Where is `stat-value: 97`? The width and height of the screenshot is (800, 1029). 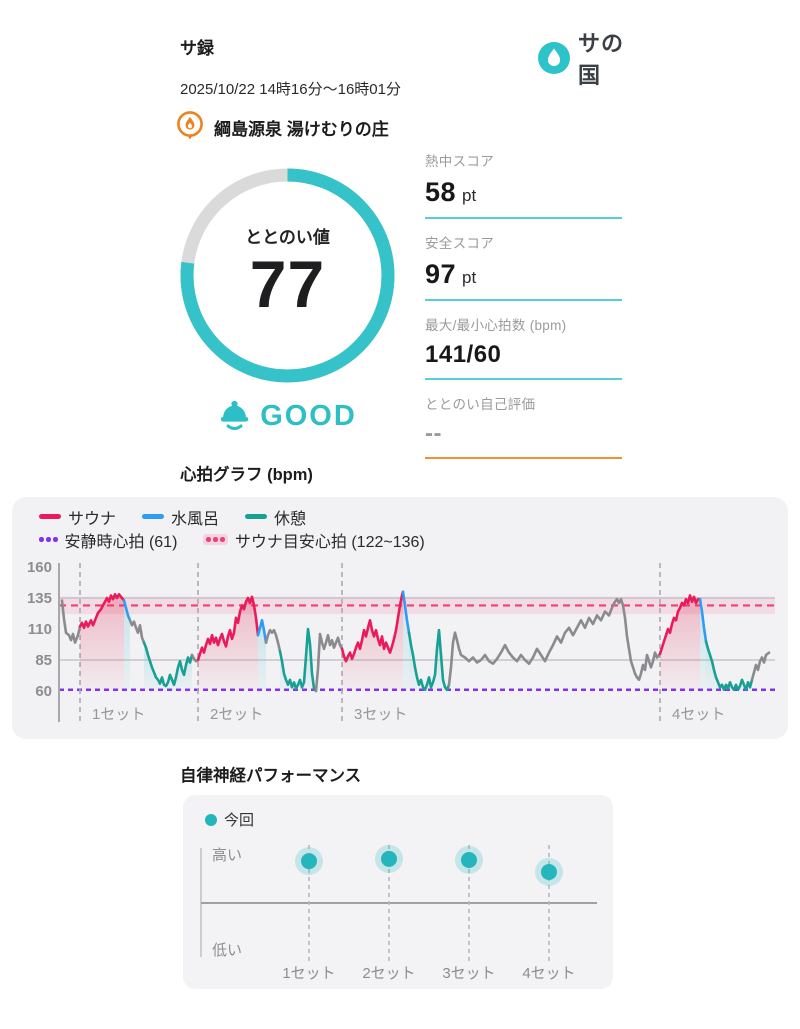
stat-value: 97 is located at coordinates (441, 274).